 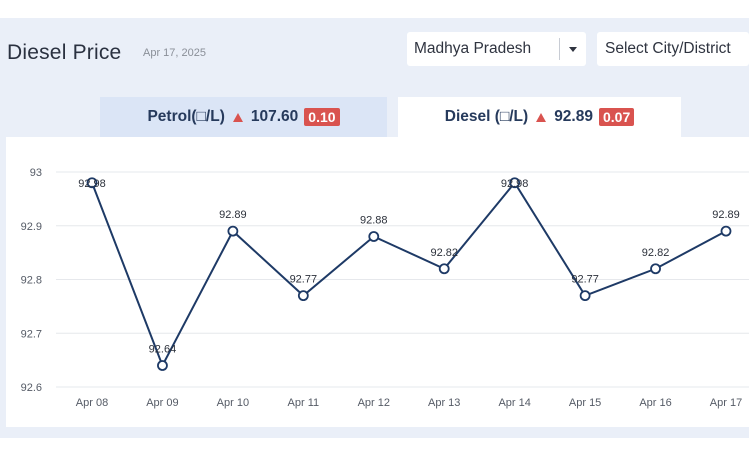 I want to click on x-tick-label: Apr 12, so click(x=374, y=403).